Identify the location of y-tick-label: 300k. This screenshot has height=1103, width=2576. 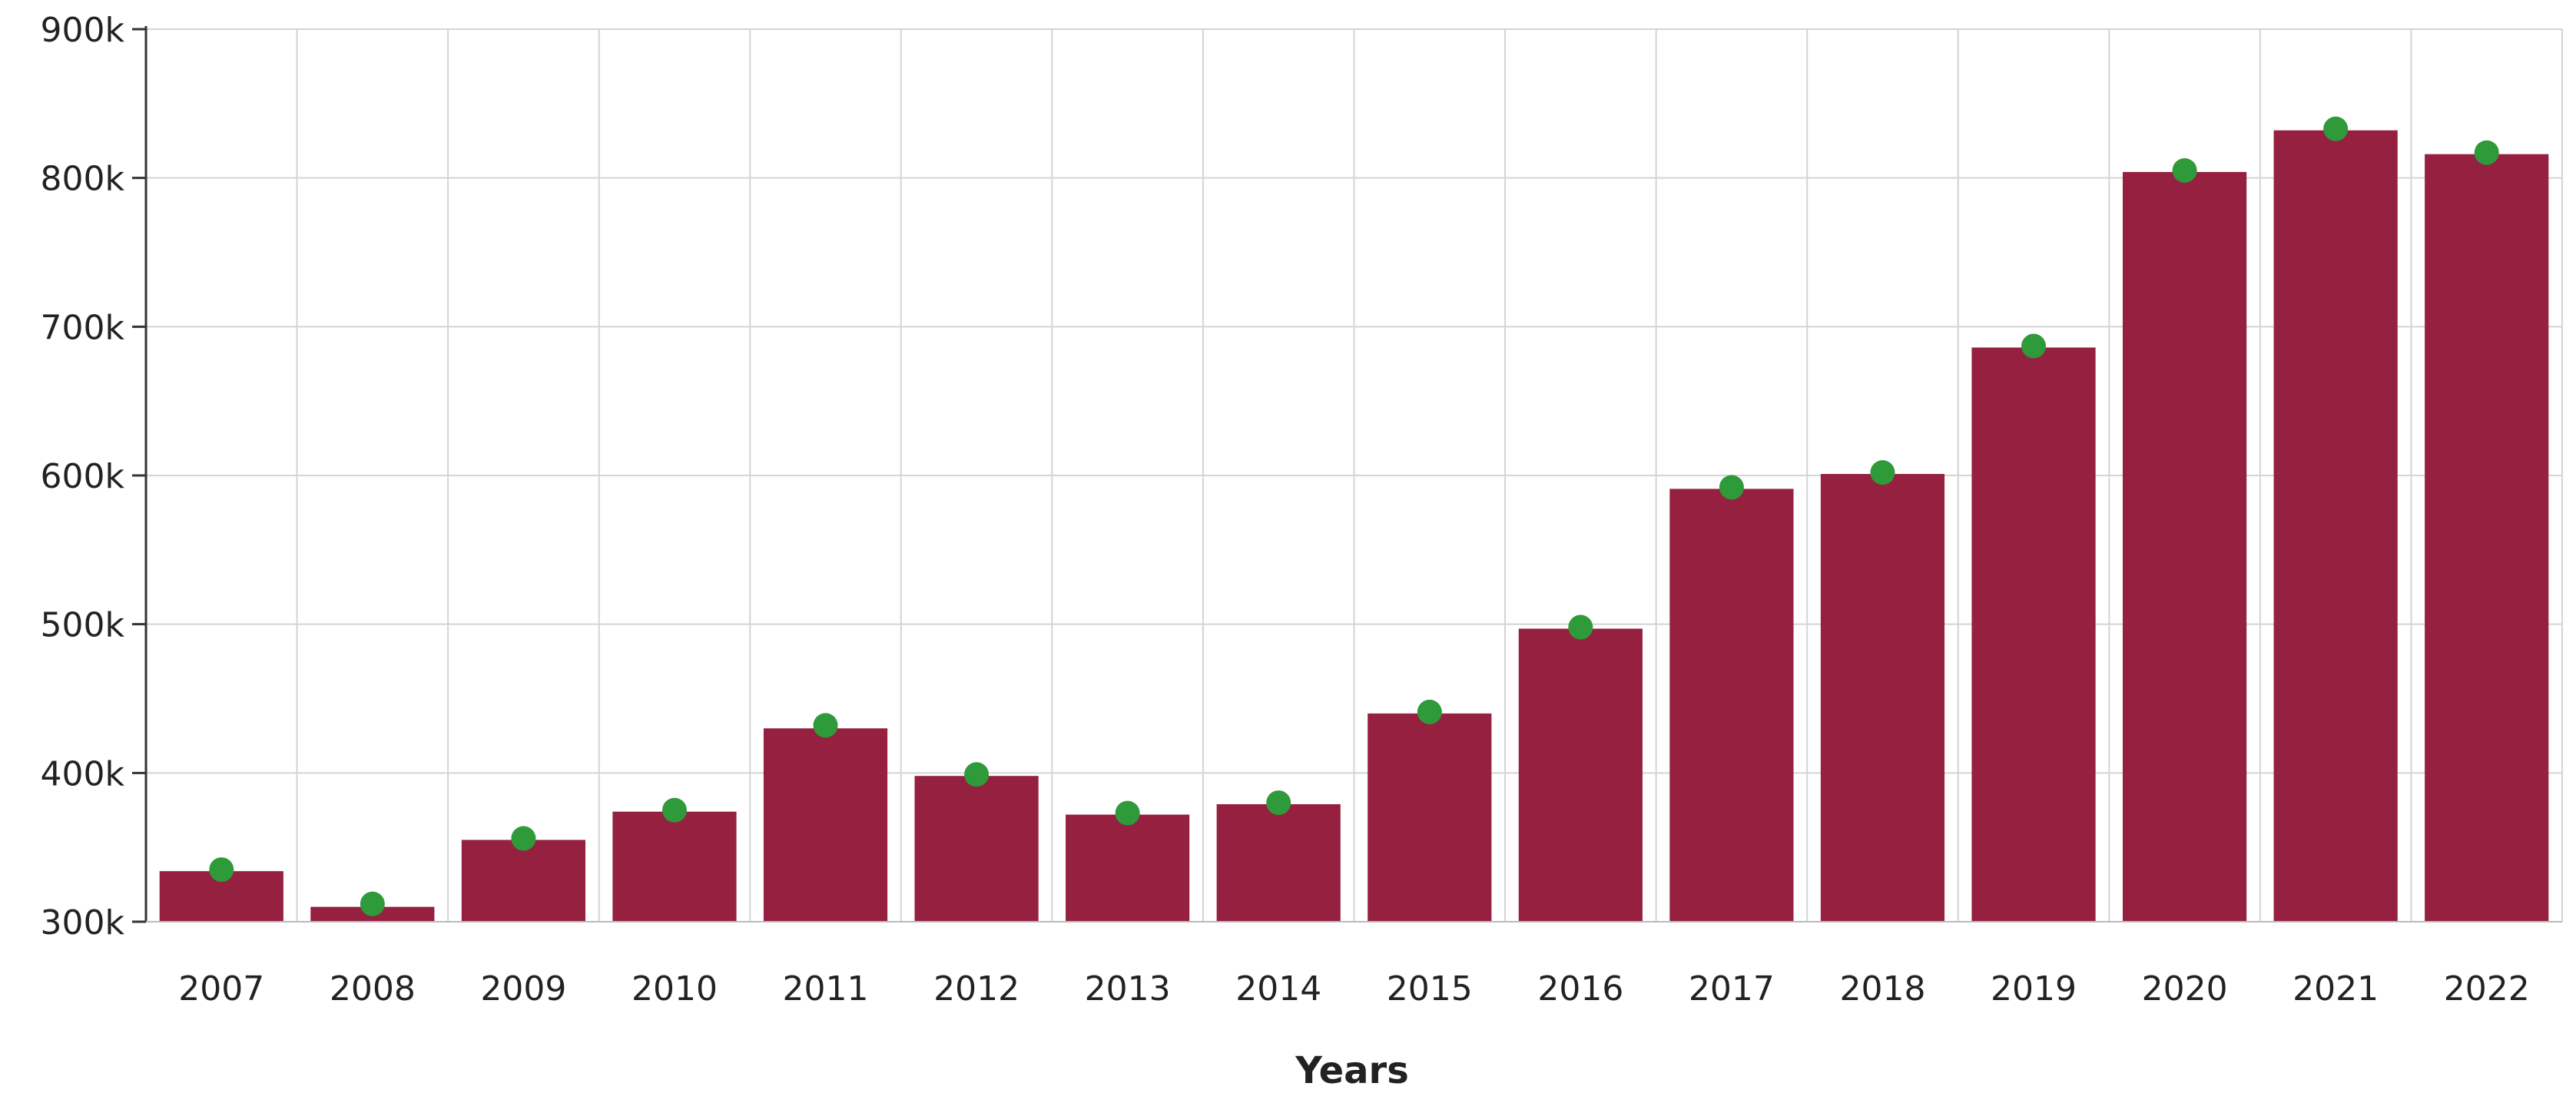
(83, 922).